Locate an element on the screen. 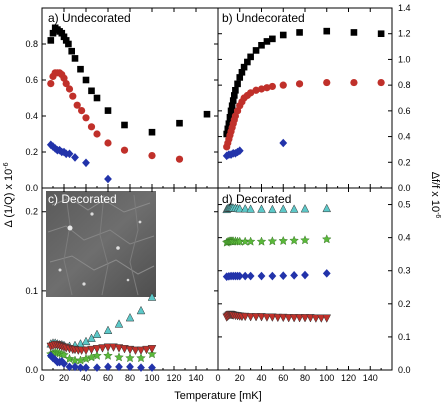 This screenshot has height=404, width=442. y-tick-label: 0.3 is located at coordinates (404, 271).